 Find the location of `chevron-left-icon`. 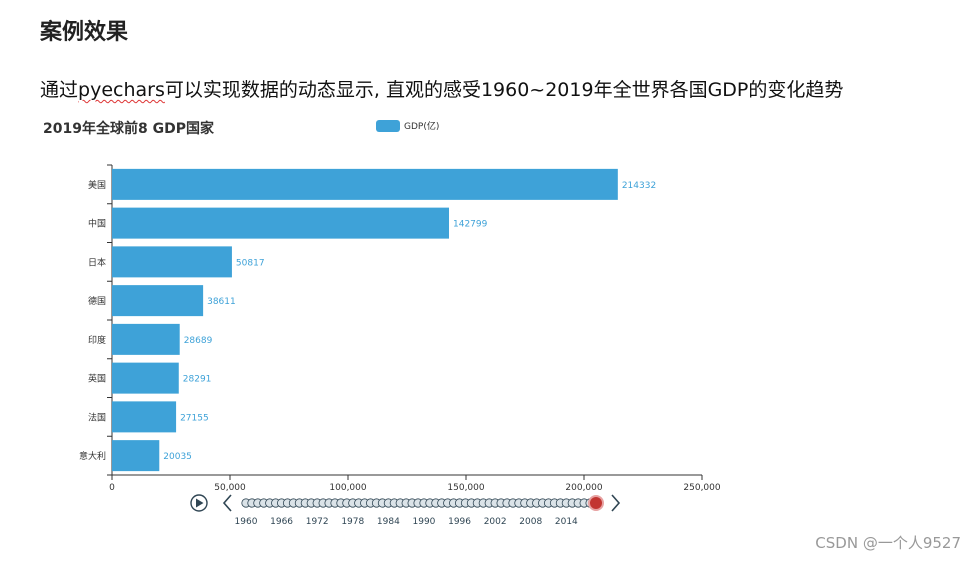

chevron-left-icon is located at coordinates (227, 503).